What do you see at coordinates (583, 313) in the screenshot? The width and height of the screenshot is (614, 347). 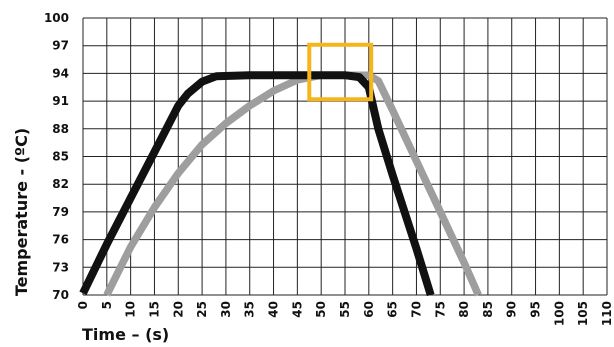 I see `x-tick-label: 105` at bounding box center [583, 313].